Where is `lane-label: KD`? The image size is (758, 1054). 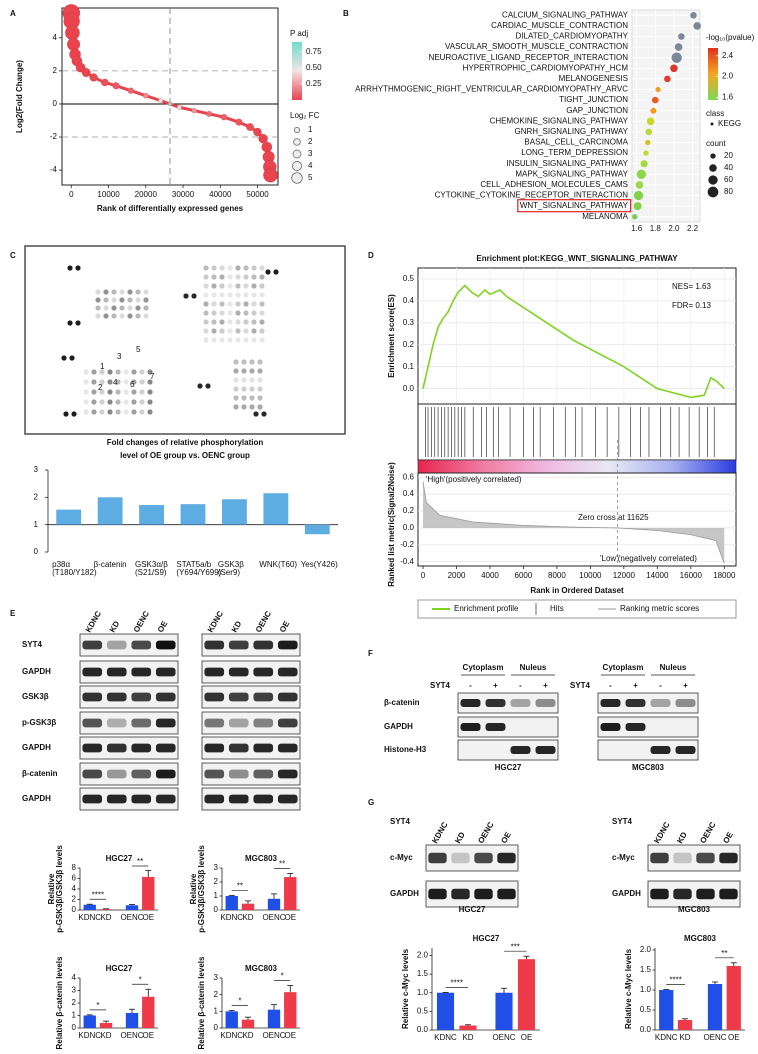 lane-label: KD is located at coordinates (237, 626).